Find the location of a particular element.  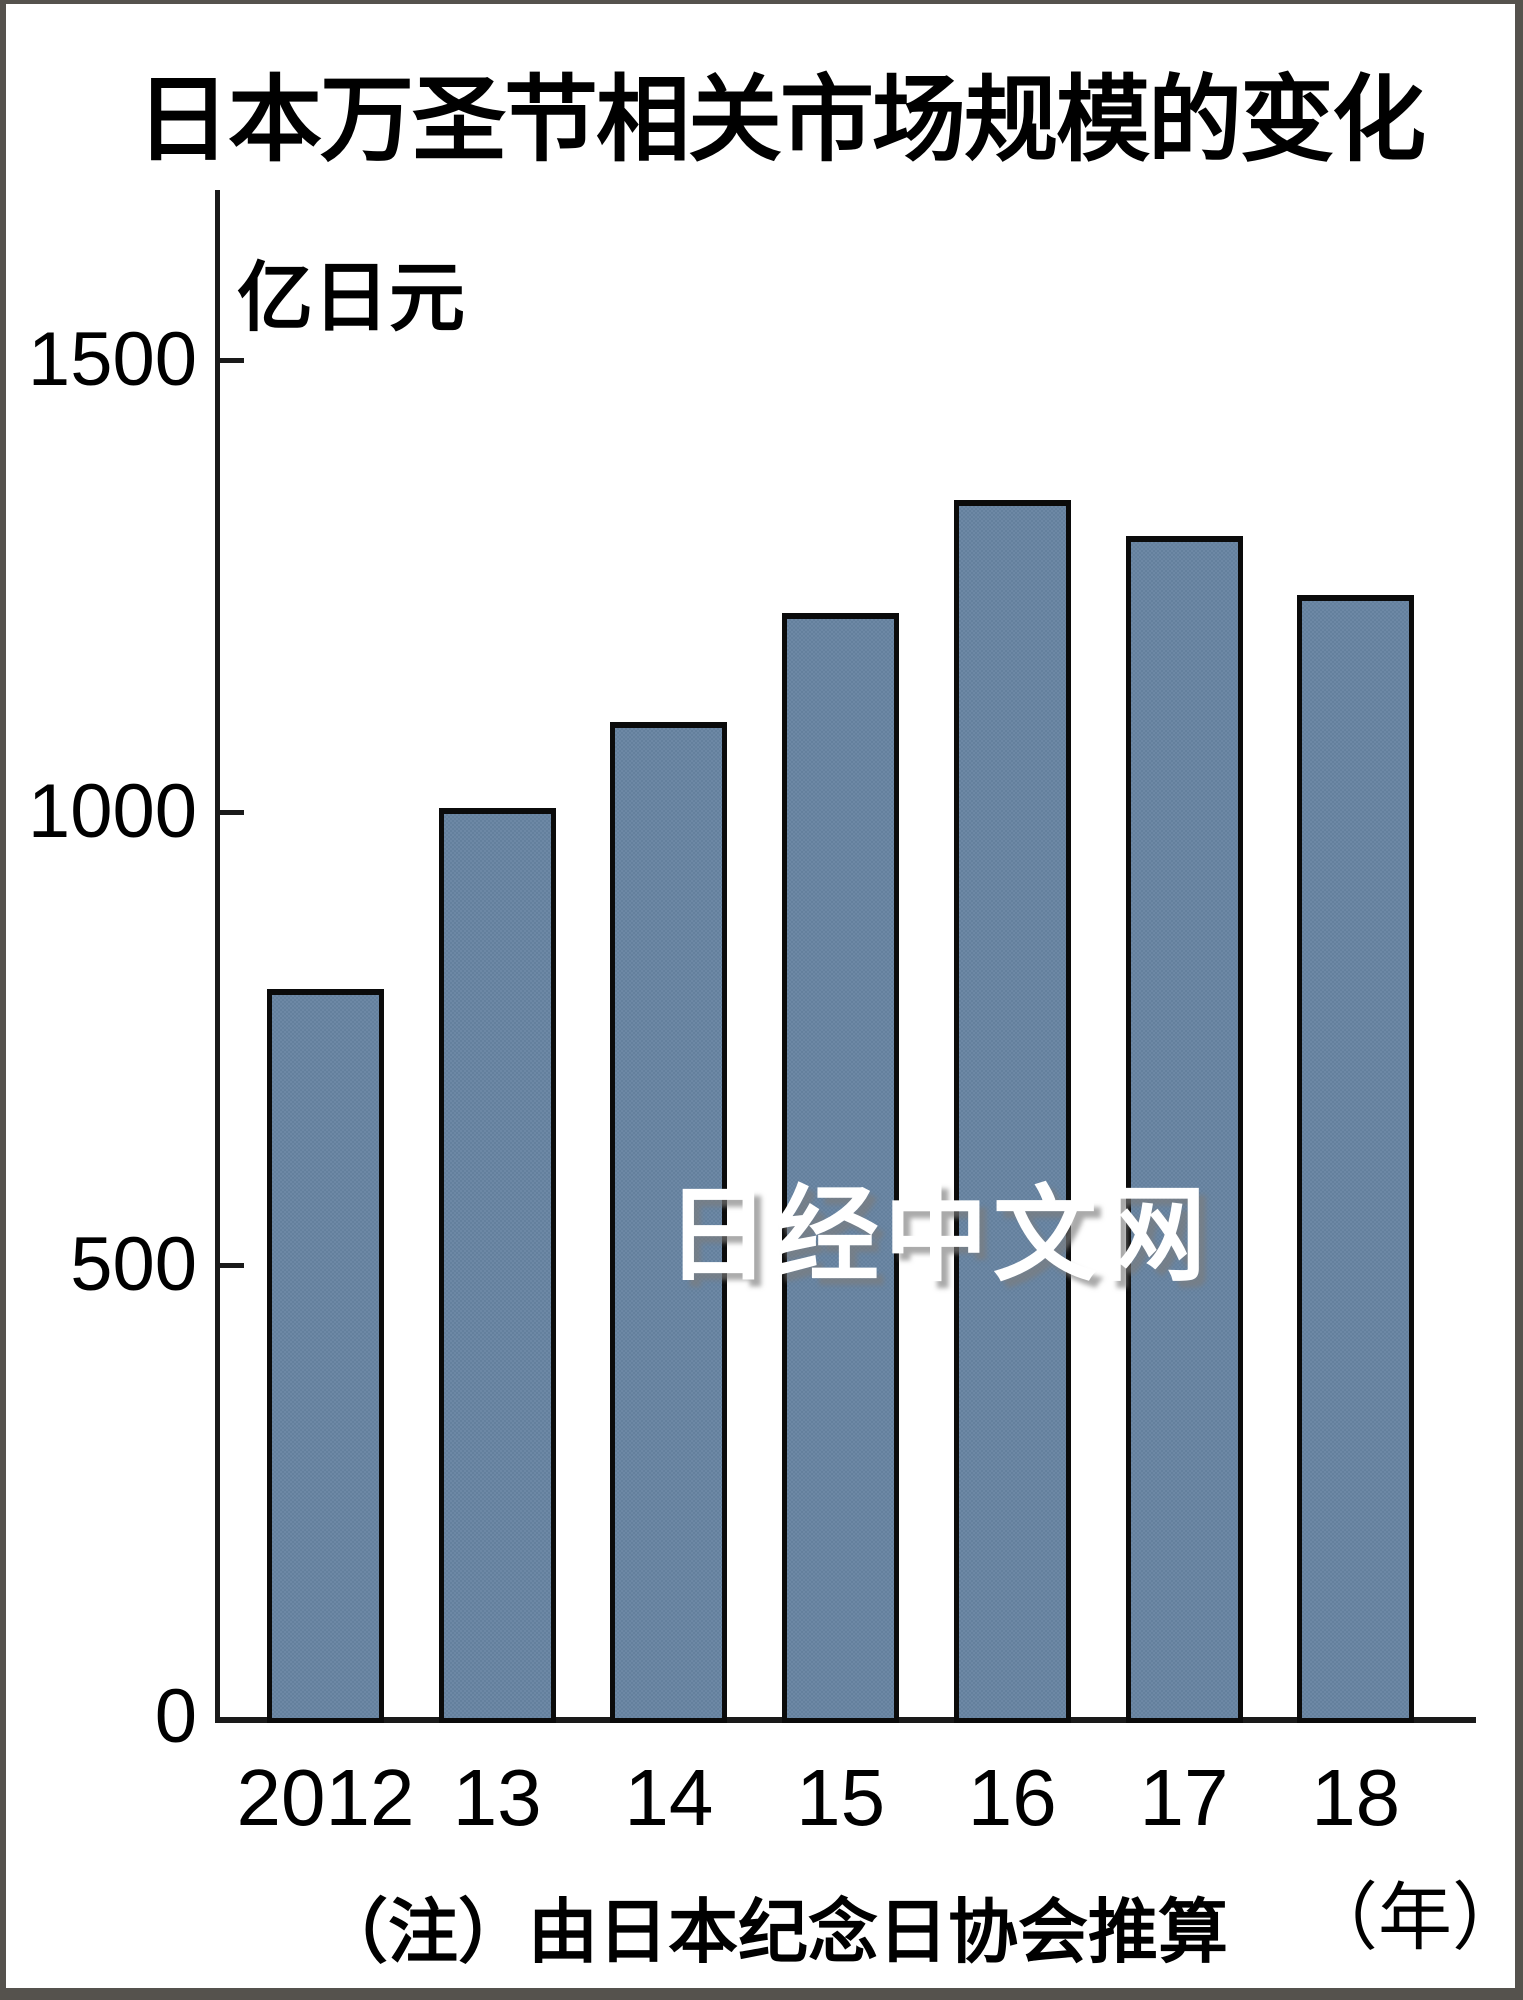

x-tick-label-18: 18 is located at coordinates (1356, 1797).